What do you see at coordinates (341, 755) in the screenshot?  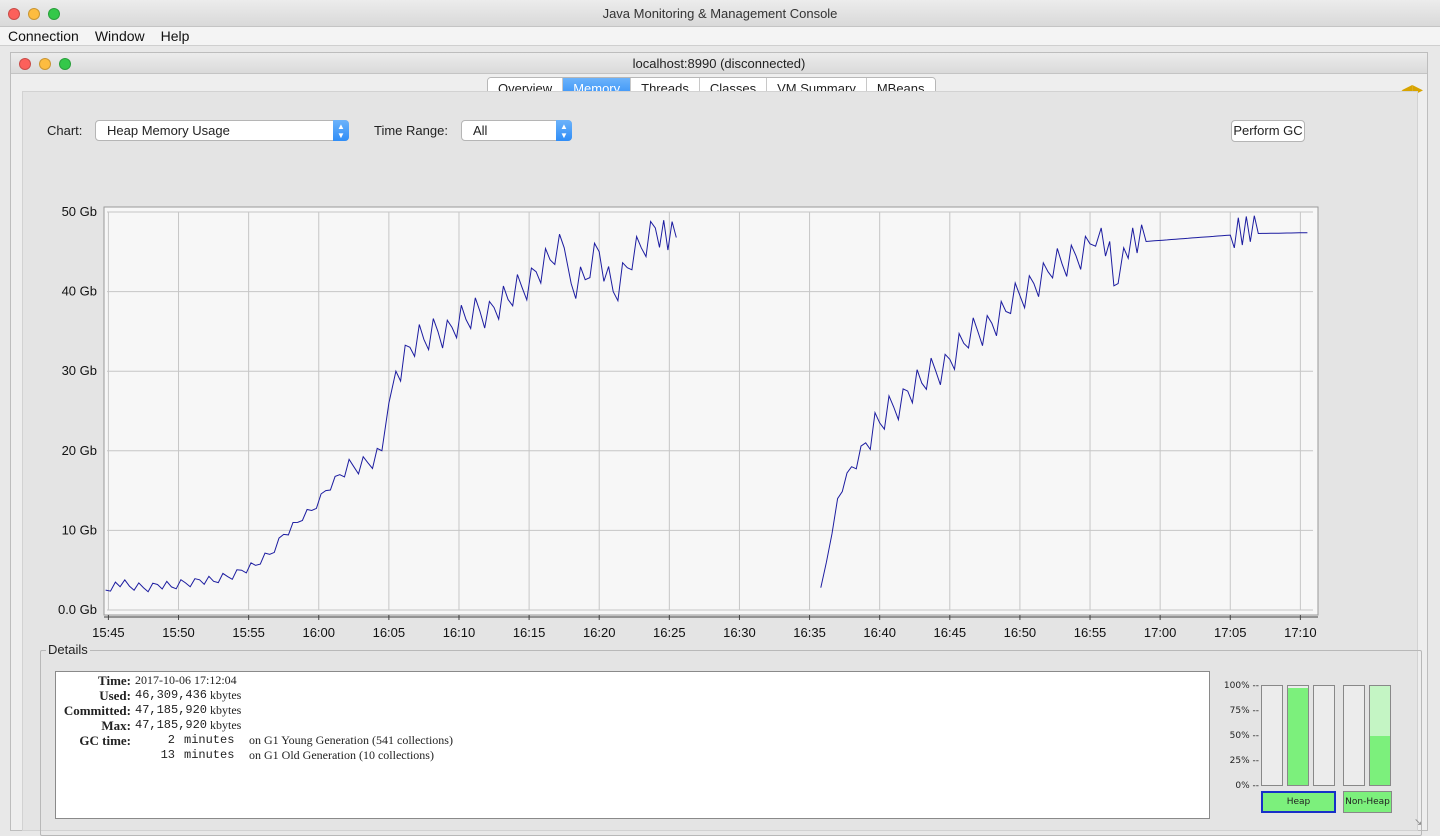 I see `gc-old-desc: on G1 Old Generation (10 collections)` at bounding box center [341, 755].